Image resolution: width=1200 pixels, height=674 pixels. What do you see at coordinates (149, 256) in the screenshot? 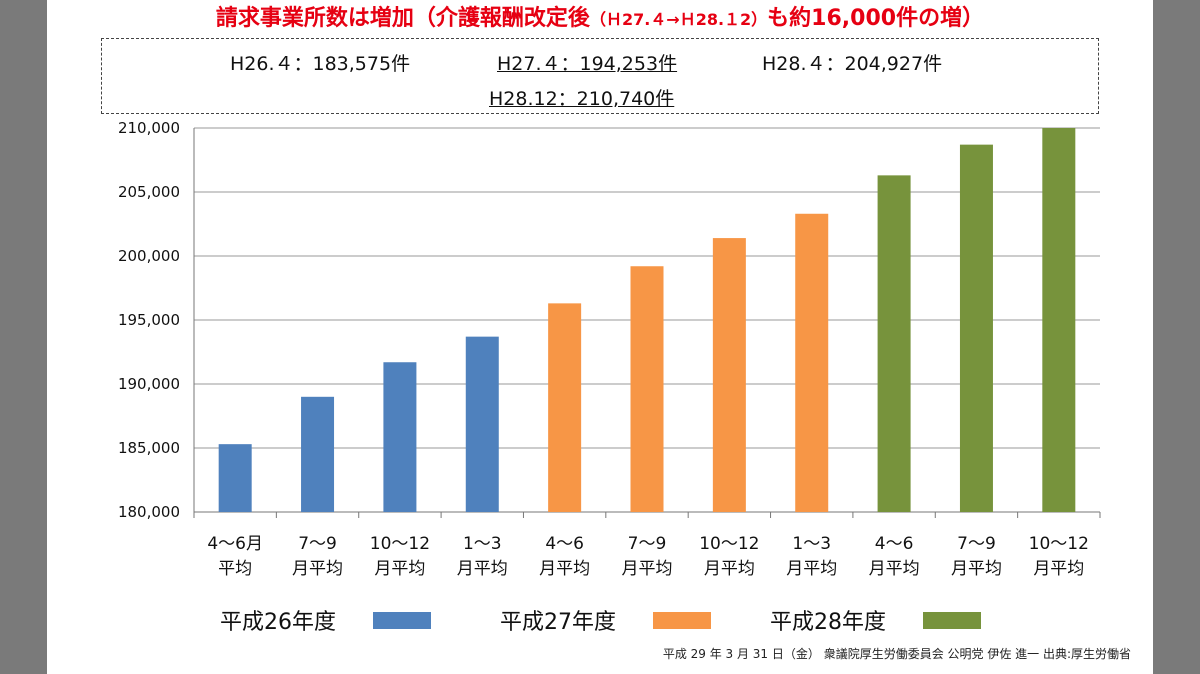
I see `y-tick-label: 200,000` at bounding box center [149, 256].